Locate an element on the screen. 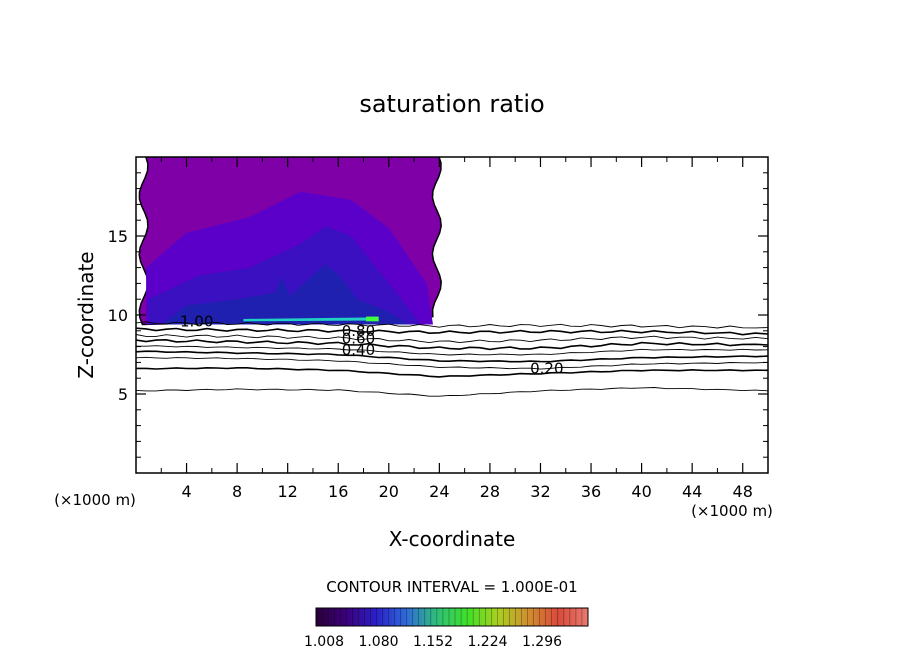 This screenshot has width=904, height=654. contour-interval-text: CONTOUR INTERVAL = 1.000E-01 is located at coordinates (451, 587).